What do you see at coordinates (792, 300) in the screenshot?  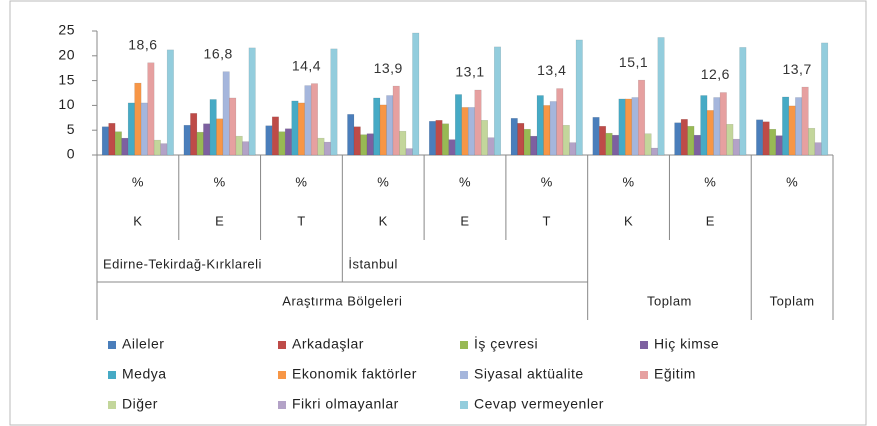 I see `group-label: Toplam` at bounding box center [792, 300].